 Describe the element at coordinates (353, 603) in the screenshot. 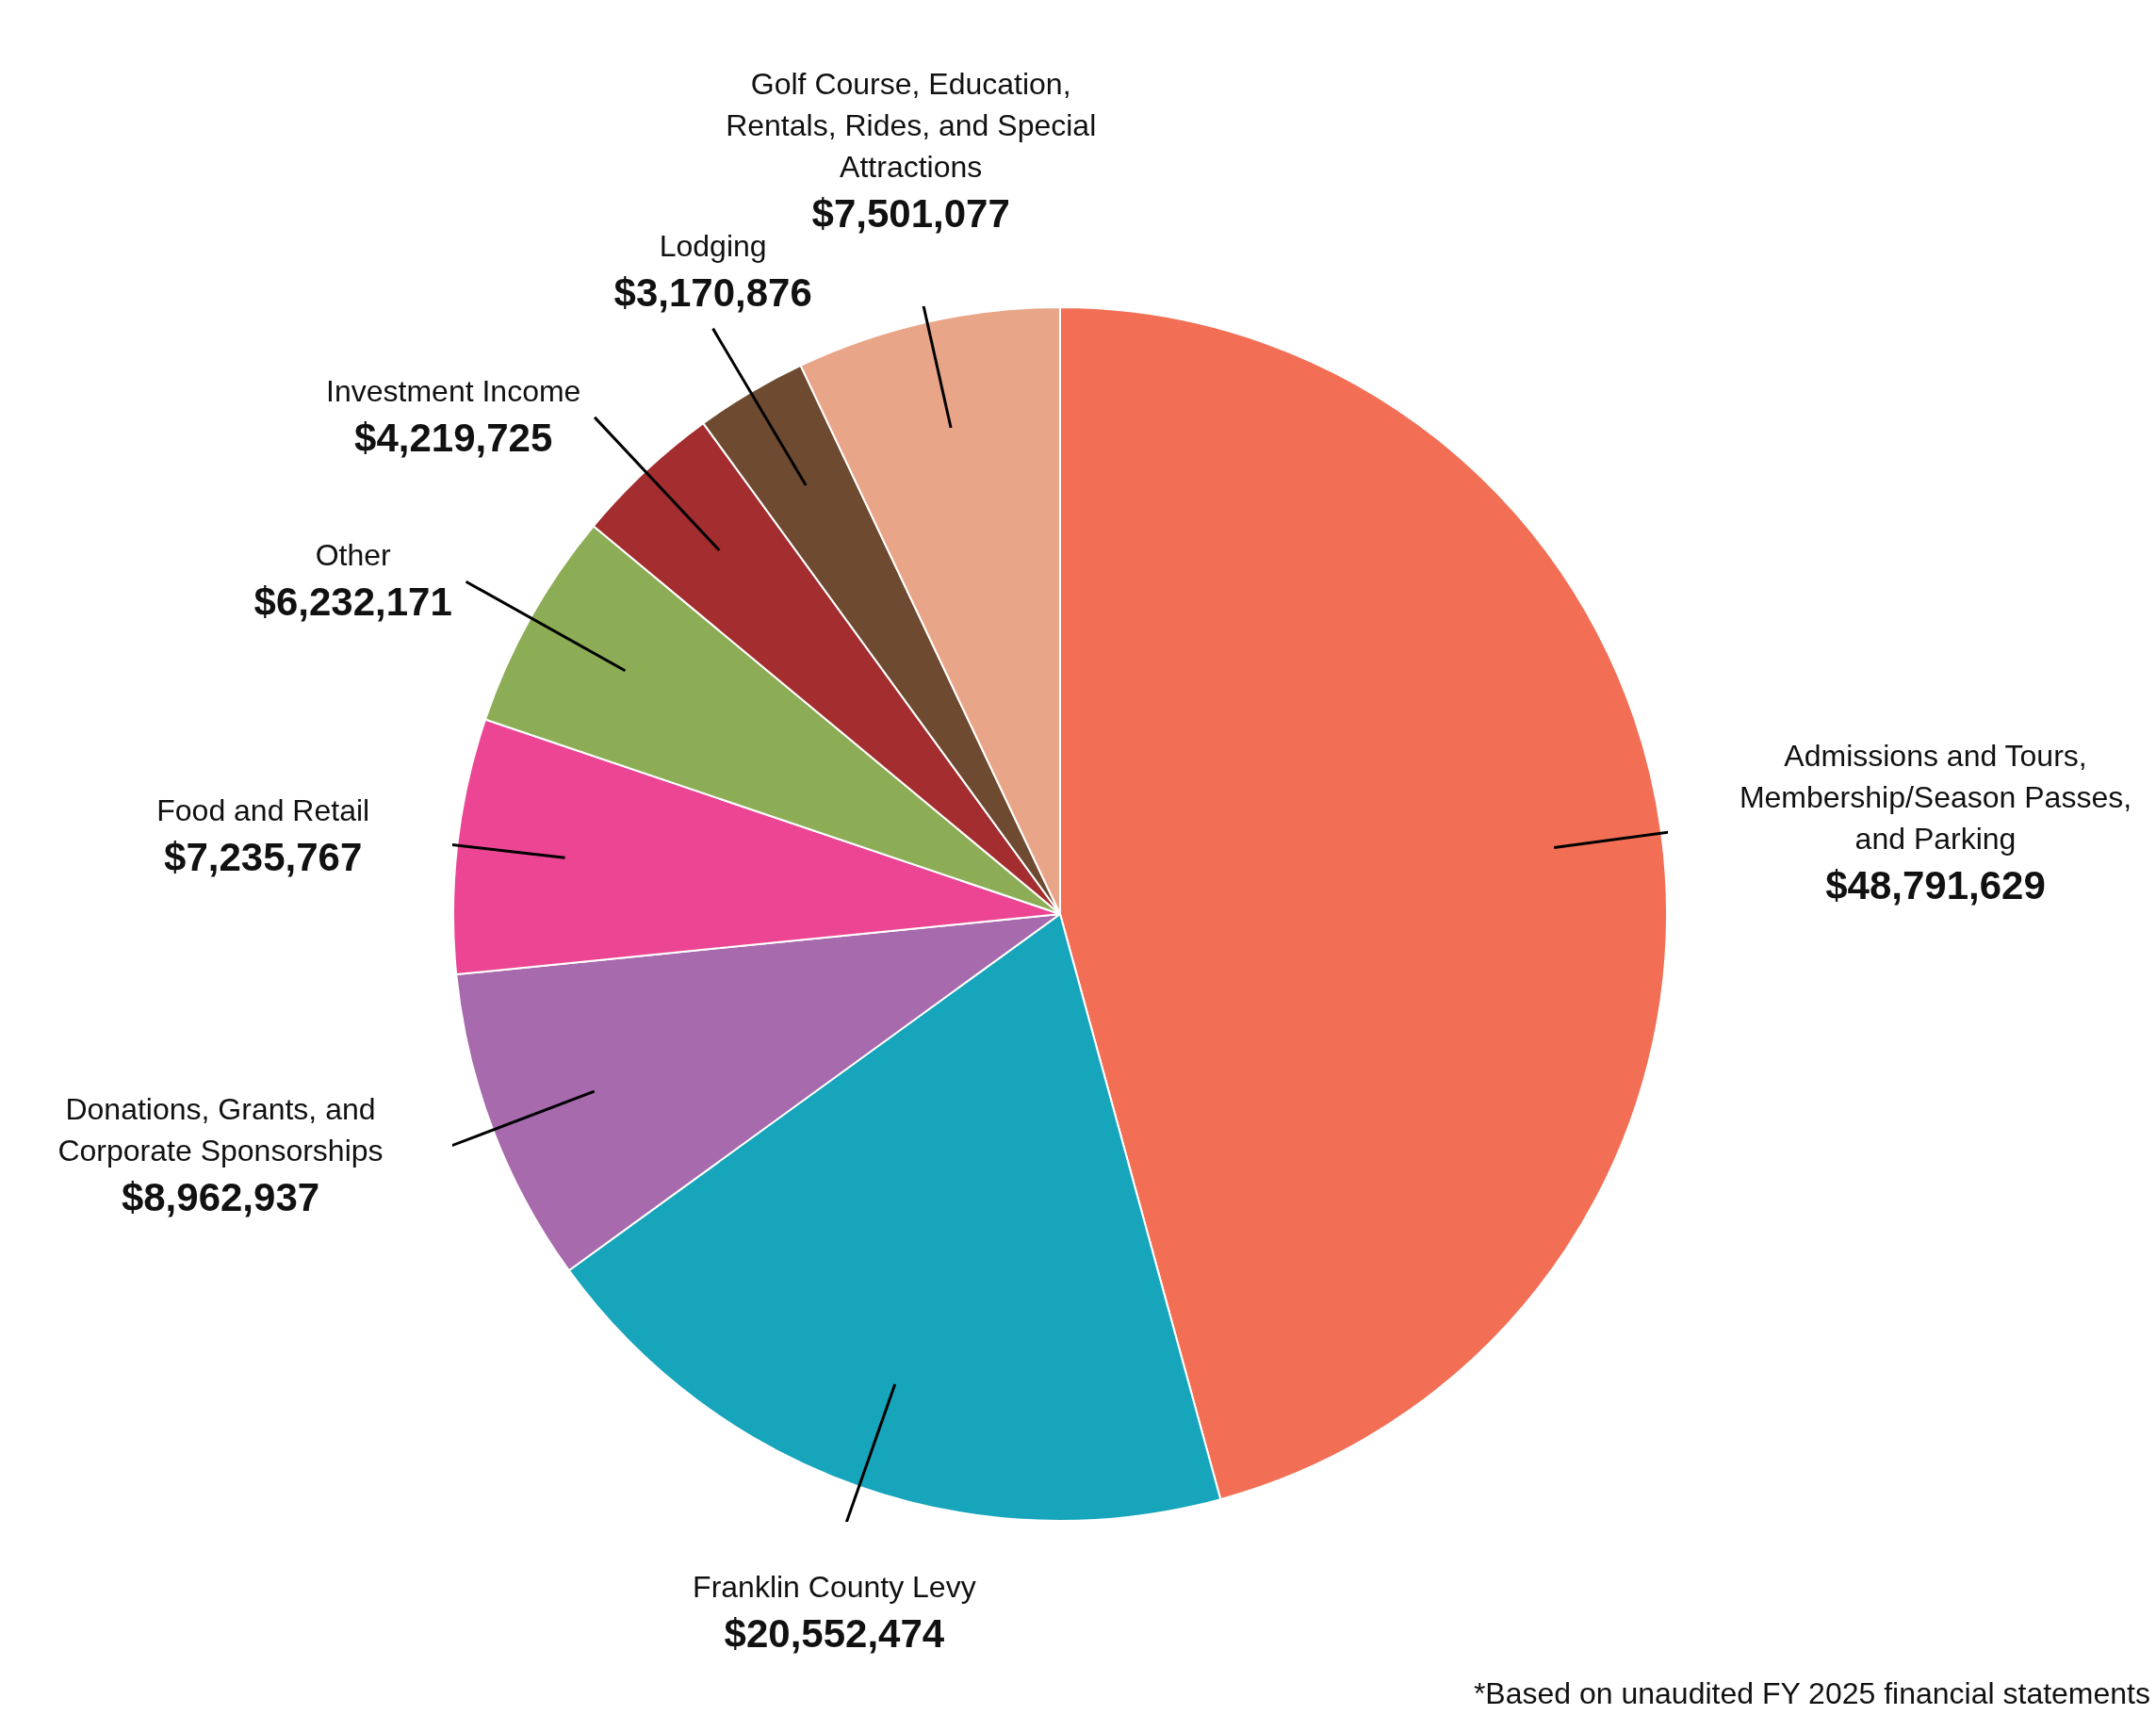

I see `data-label: $6,232,171` at that location.